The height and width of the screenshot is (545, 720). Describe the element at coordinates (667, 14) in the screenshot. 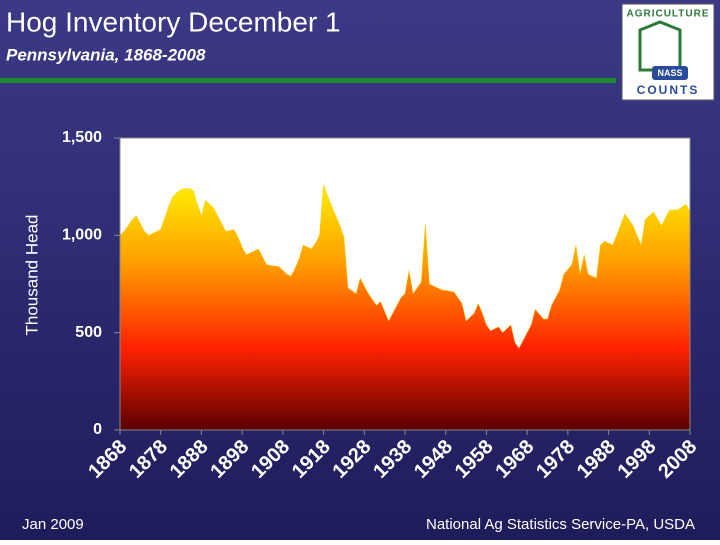

I see `logo-top-text: AGRICULTURE` at that location.